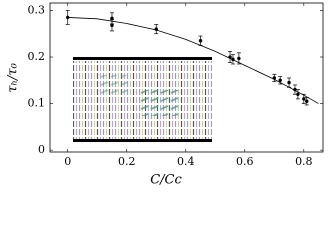 This screenshot has width=332, height=240. Describe the element at coordinates (41, 149) in the screenshot. I see `y-tick-label: 0` at that location.